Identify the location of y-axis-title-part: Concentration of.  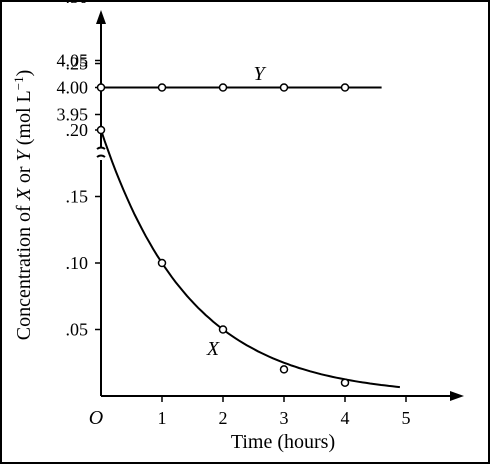
(24, 270).